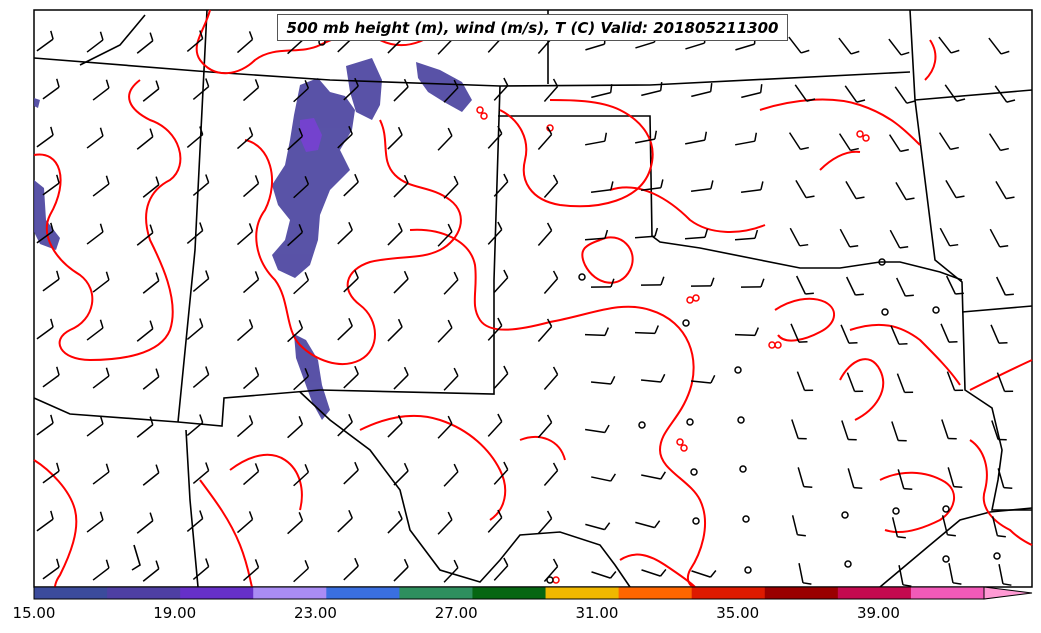 This screenshot has height=633, width=1041. What do you see at coordinates (878, 613) in the screenshot?
I see `colorbar-tick-label: 39.00` at bounding box center [878, 613].